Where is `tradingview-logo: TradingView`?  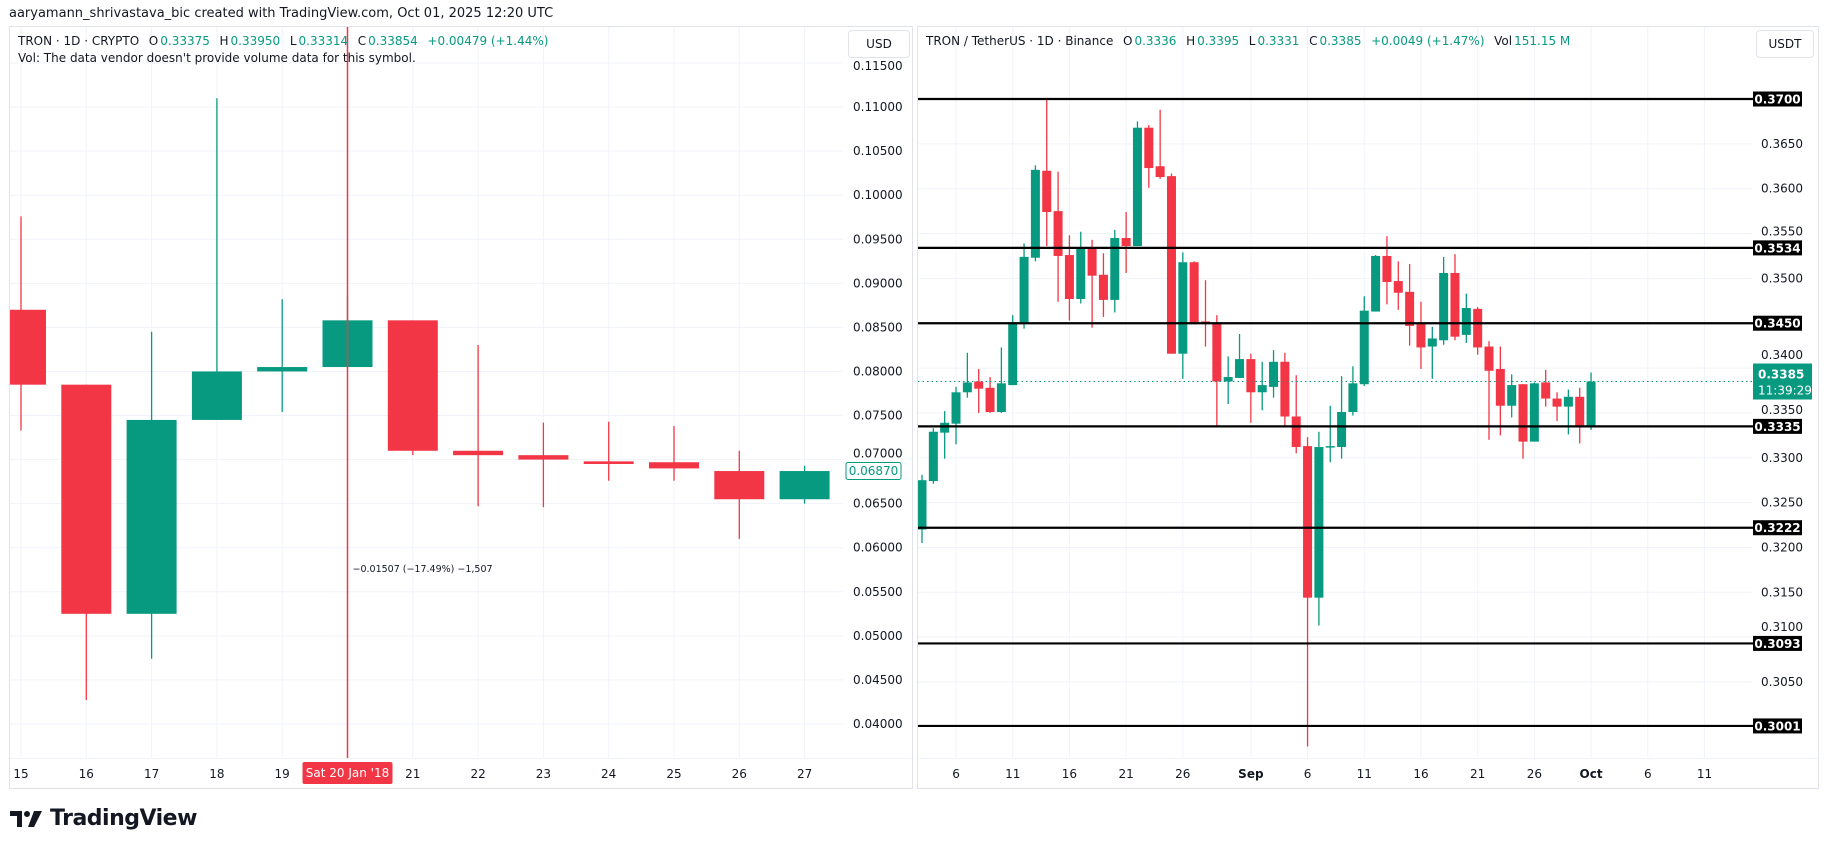 tradingview-logo: TradingView is located at coordinates (103, 818).